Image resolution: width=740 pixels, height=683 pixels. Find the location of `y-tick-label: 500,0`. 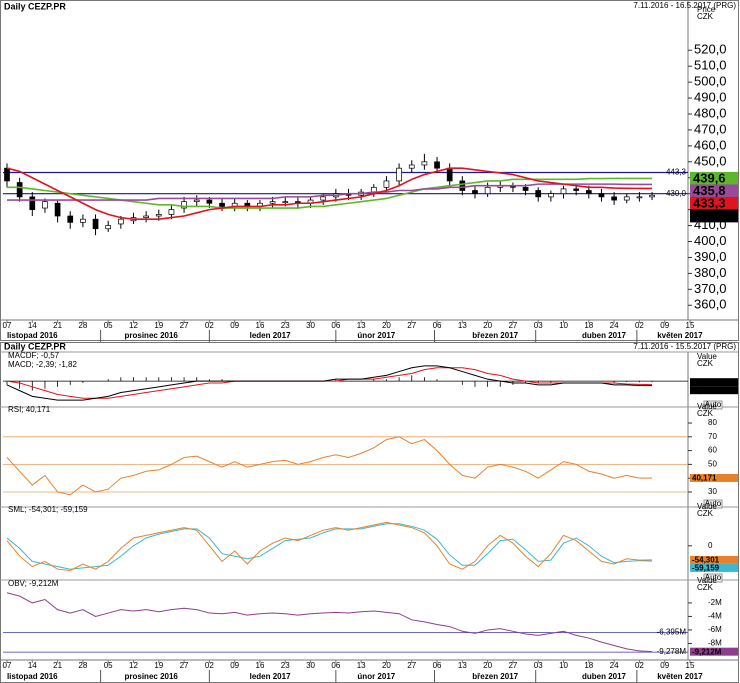

y-tick-label: 500,0 is located at coordinates (710, 81).